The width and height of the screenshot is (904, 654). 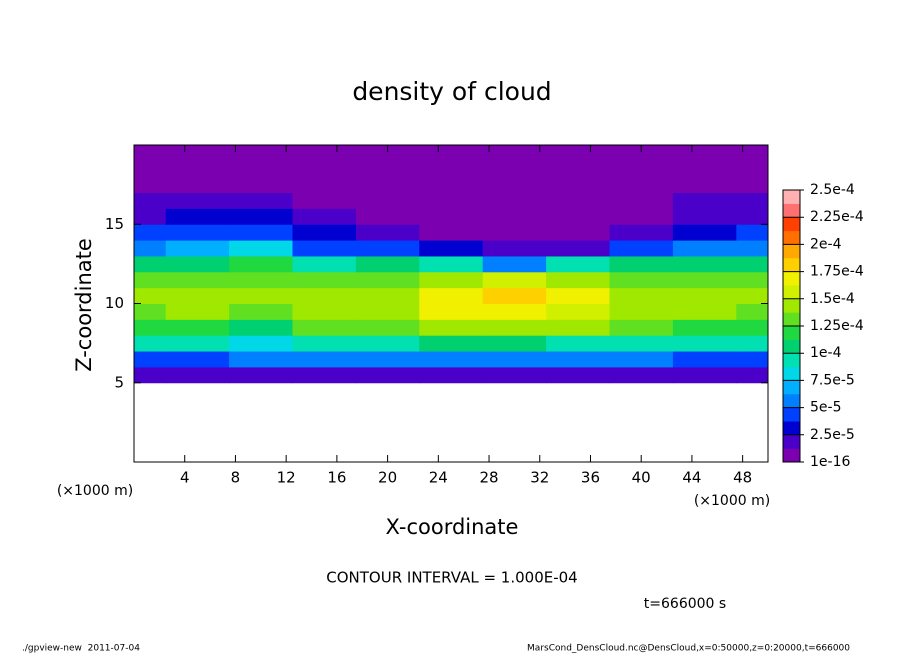 What do you see at coordinates (826, 244) in the screenshot?
I see `colorbar-label: 2e-4` at bounding box center [826, 244].